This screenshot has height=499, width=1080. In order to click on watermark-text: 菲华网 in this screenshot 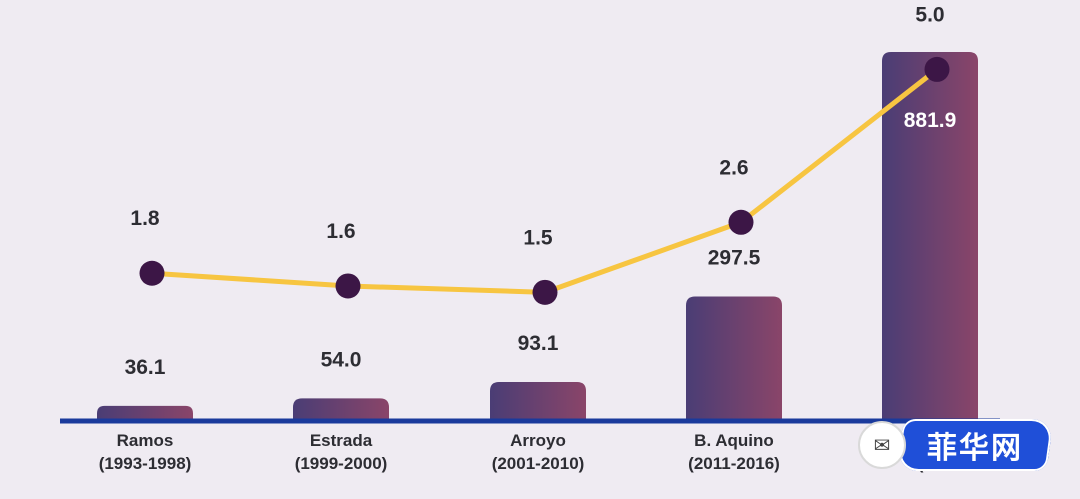, I will do `click(975, 448)`.